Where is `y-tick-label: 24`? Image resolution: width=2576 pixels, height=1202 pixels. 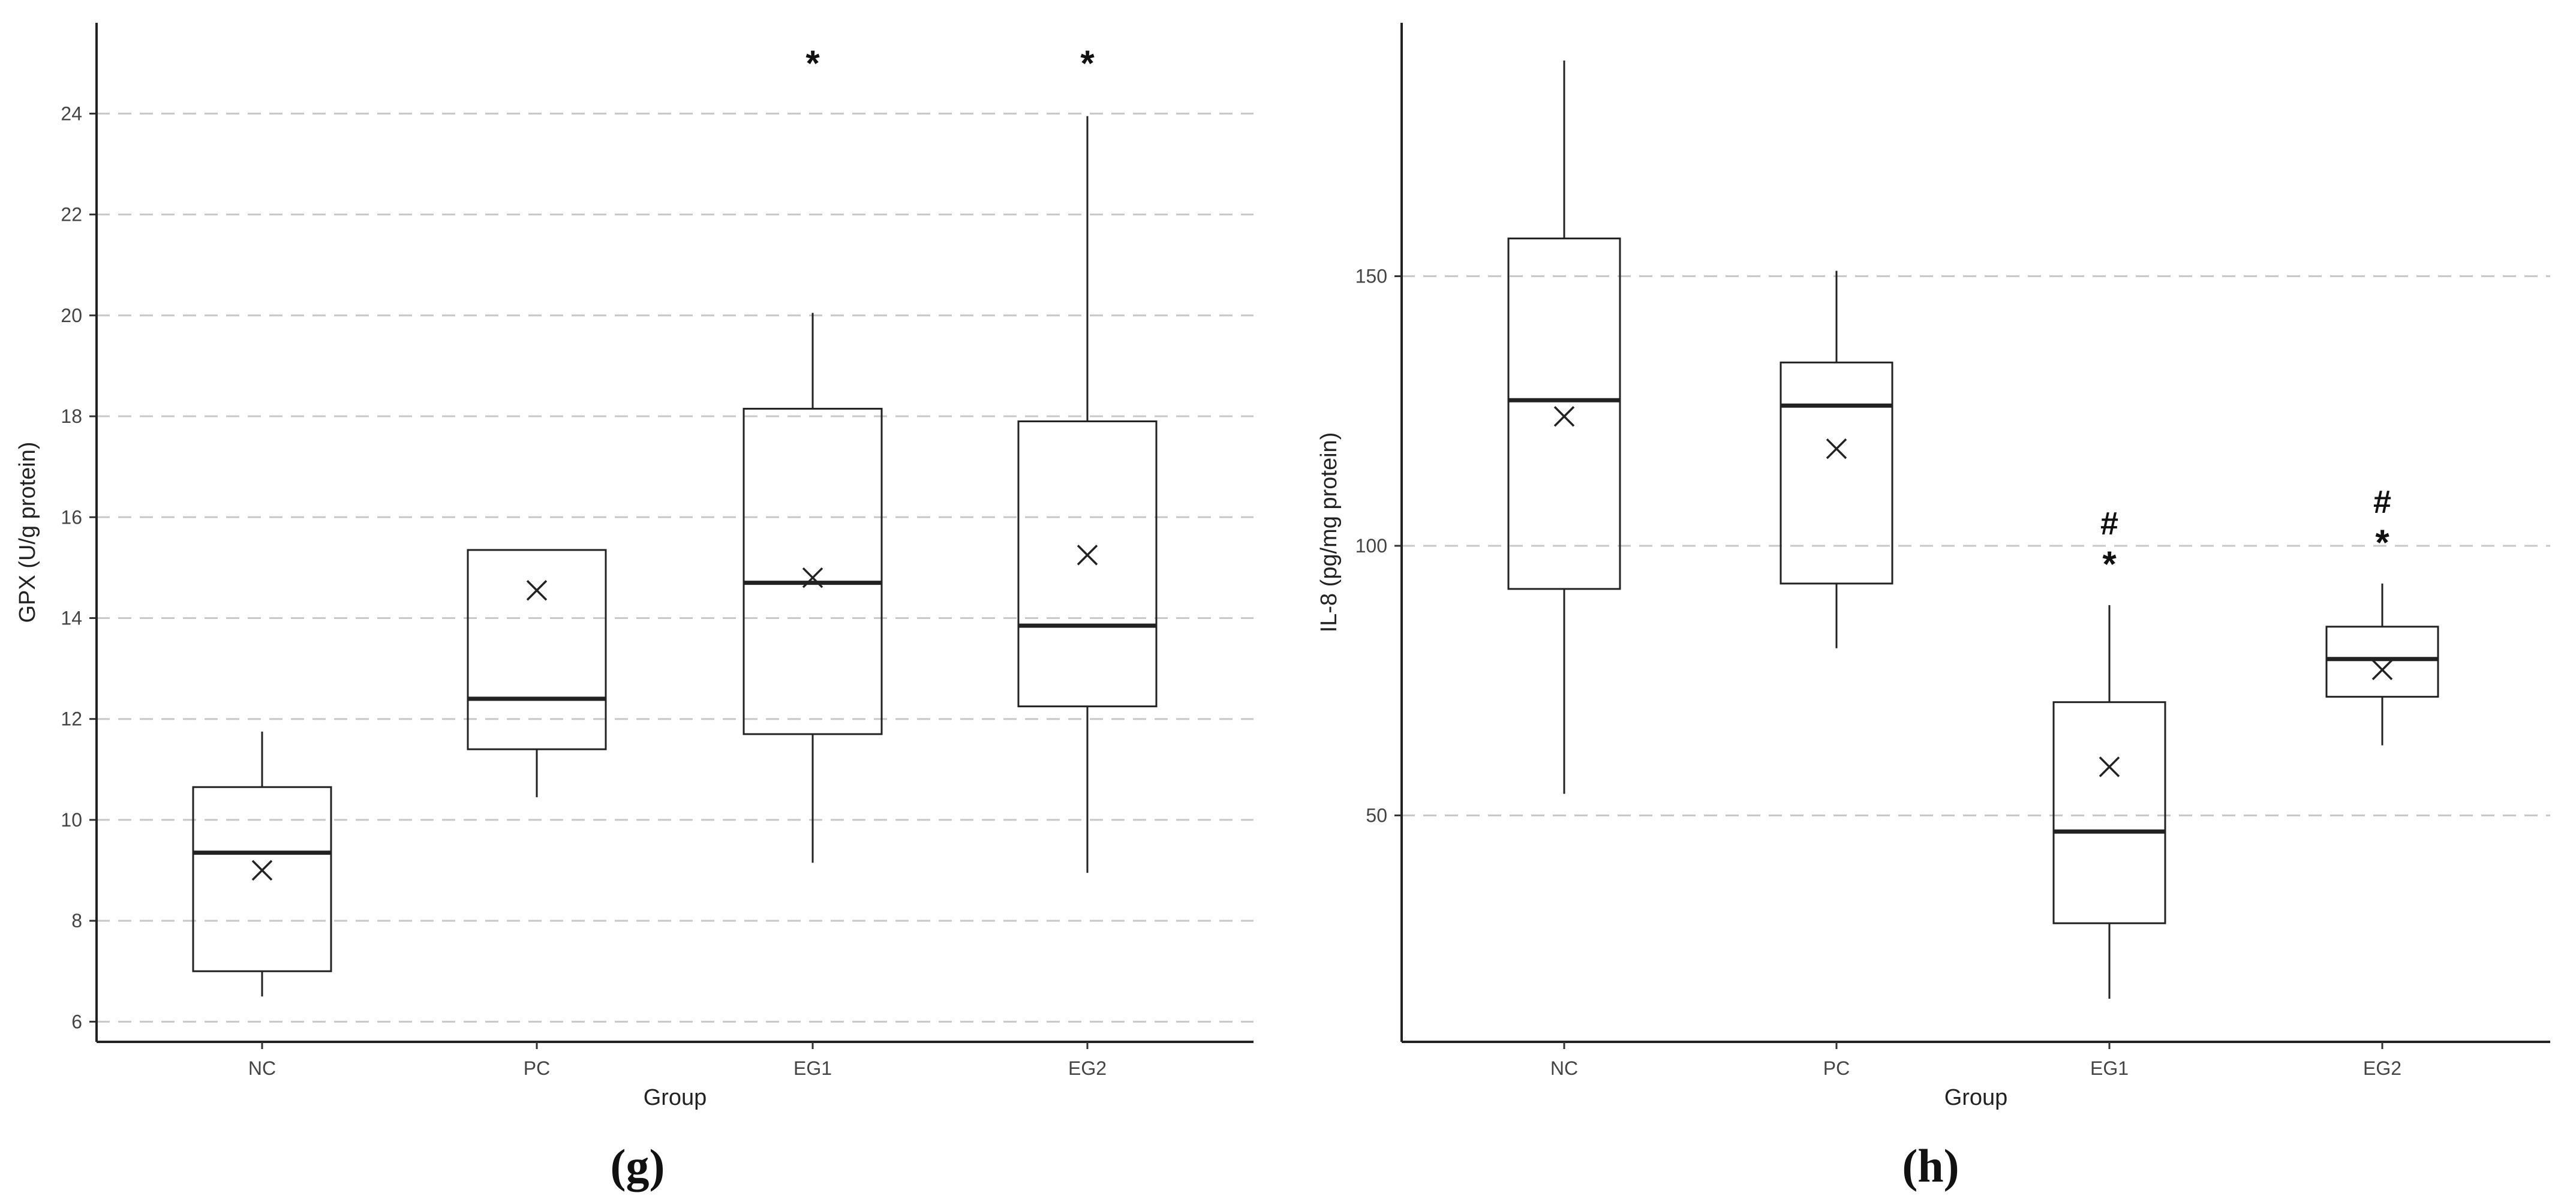
y-tick-label: 24 is located at coordinates (72, 113).